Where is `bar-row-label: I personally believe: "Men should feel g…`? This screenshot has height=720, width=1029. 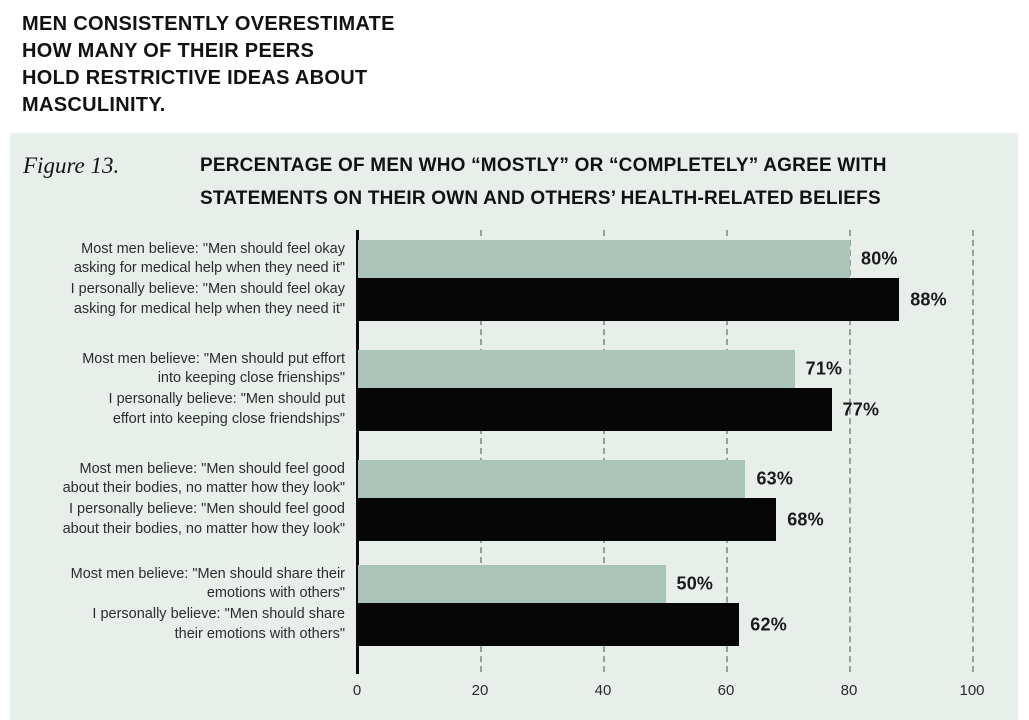 bar-row-label: I personally believe: "Men should feel g… is located at coordinates (184, 519).